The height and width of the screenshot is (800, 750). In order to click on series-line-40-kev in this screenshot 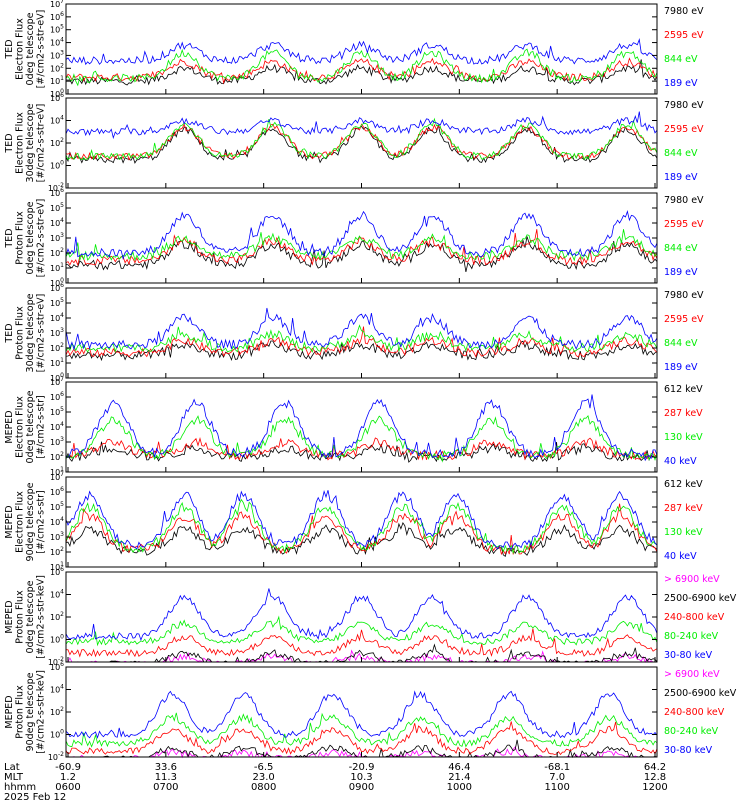, I will do `click(361, 428)`.